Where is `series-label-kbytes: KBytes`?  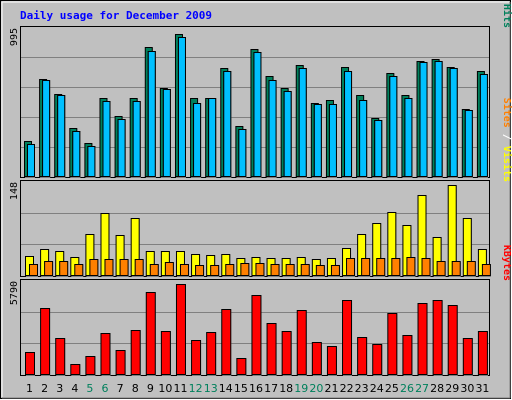
series-label-kbytes: KBytes is located at coordinates (506, 263).